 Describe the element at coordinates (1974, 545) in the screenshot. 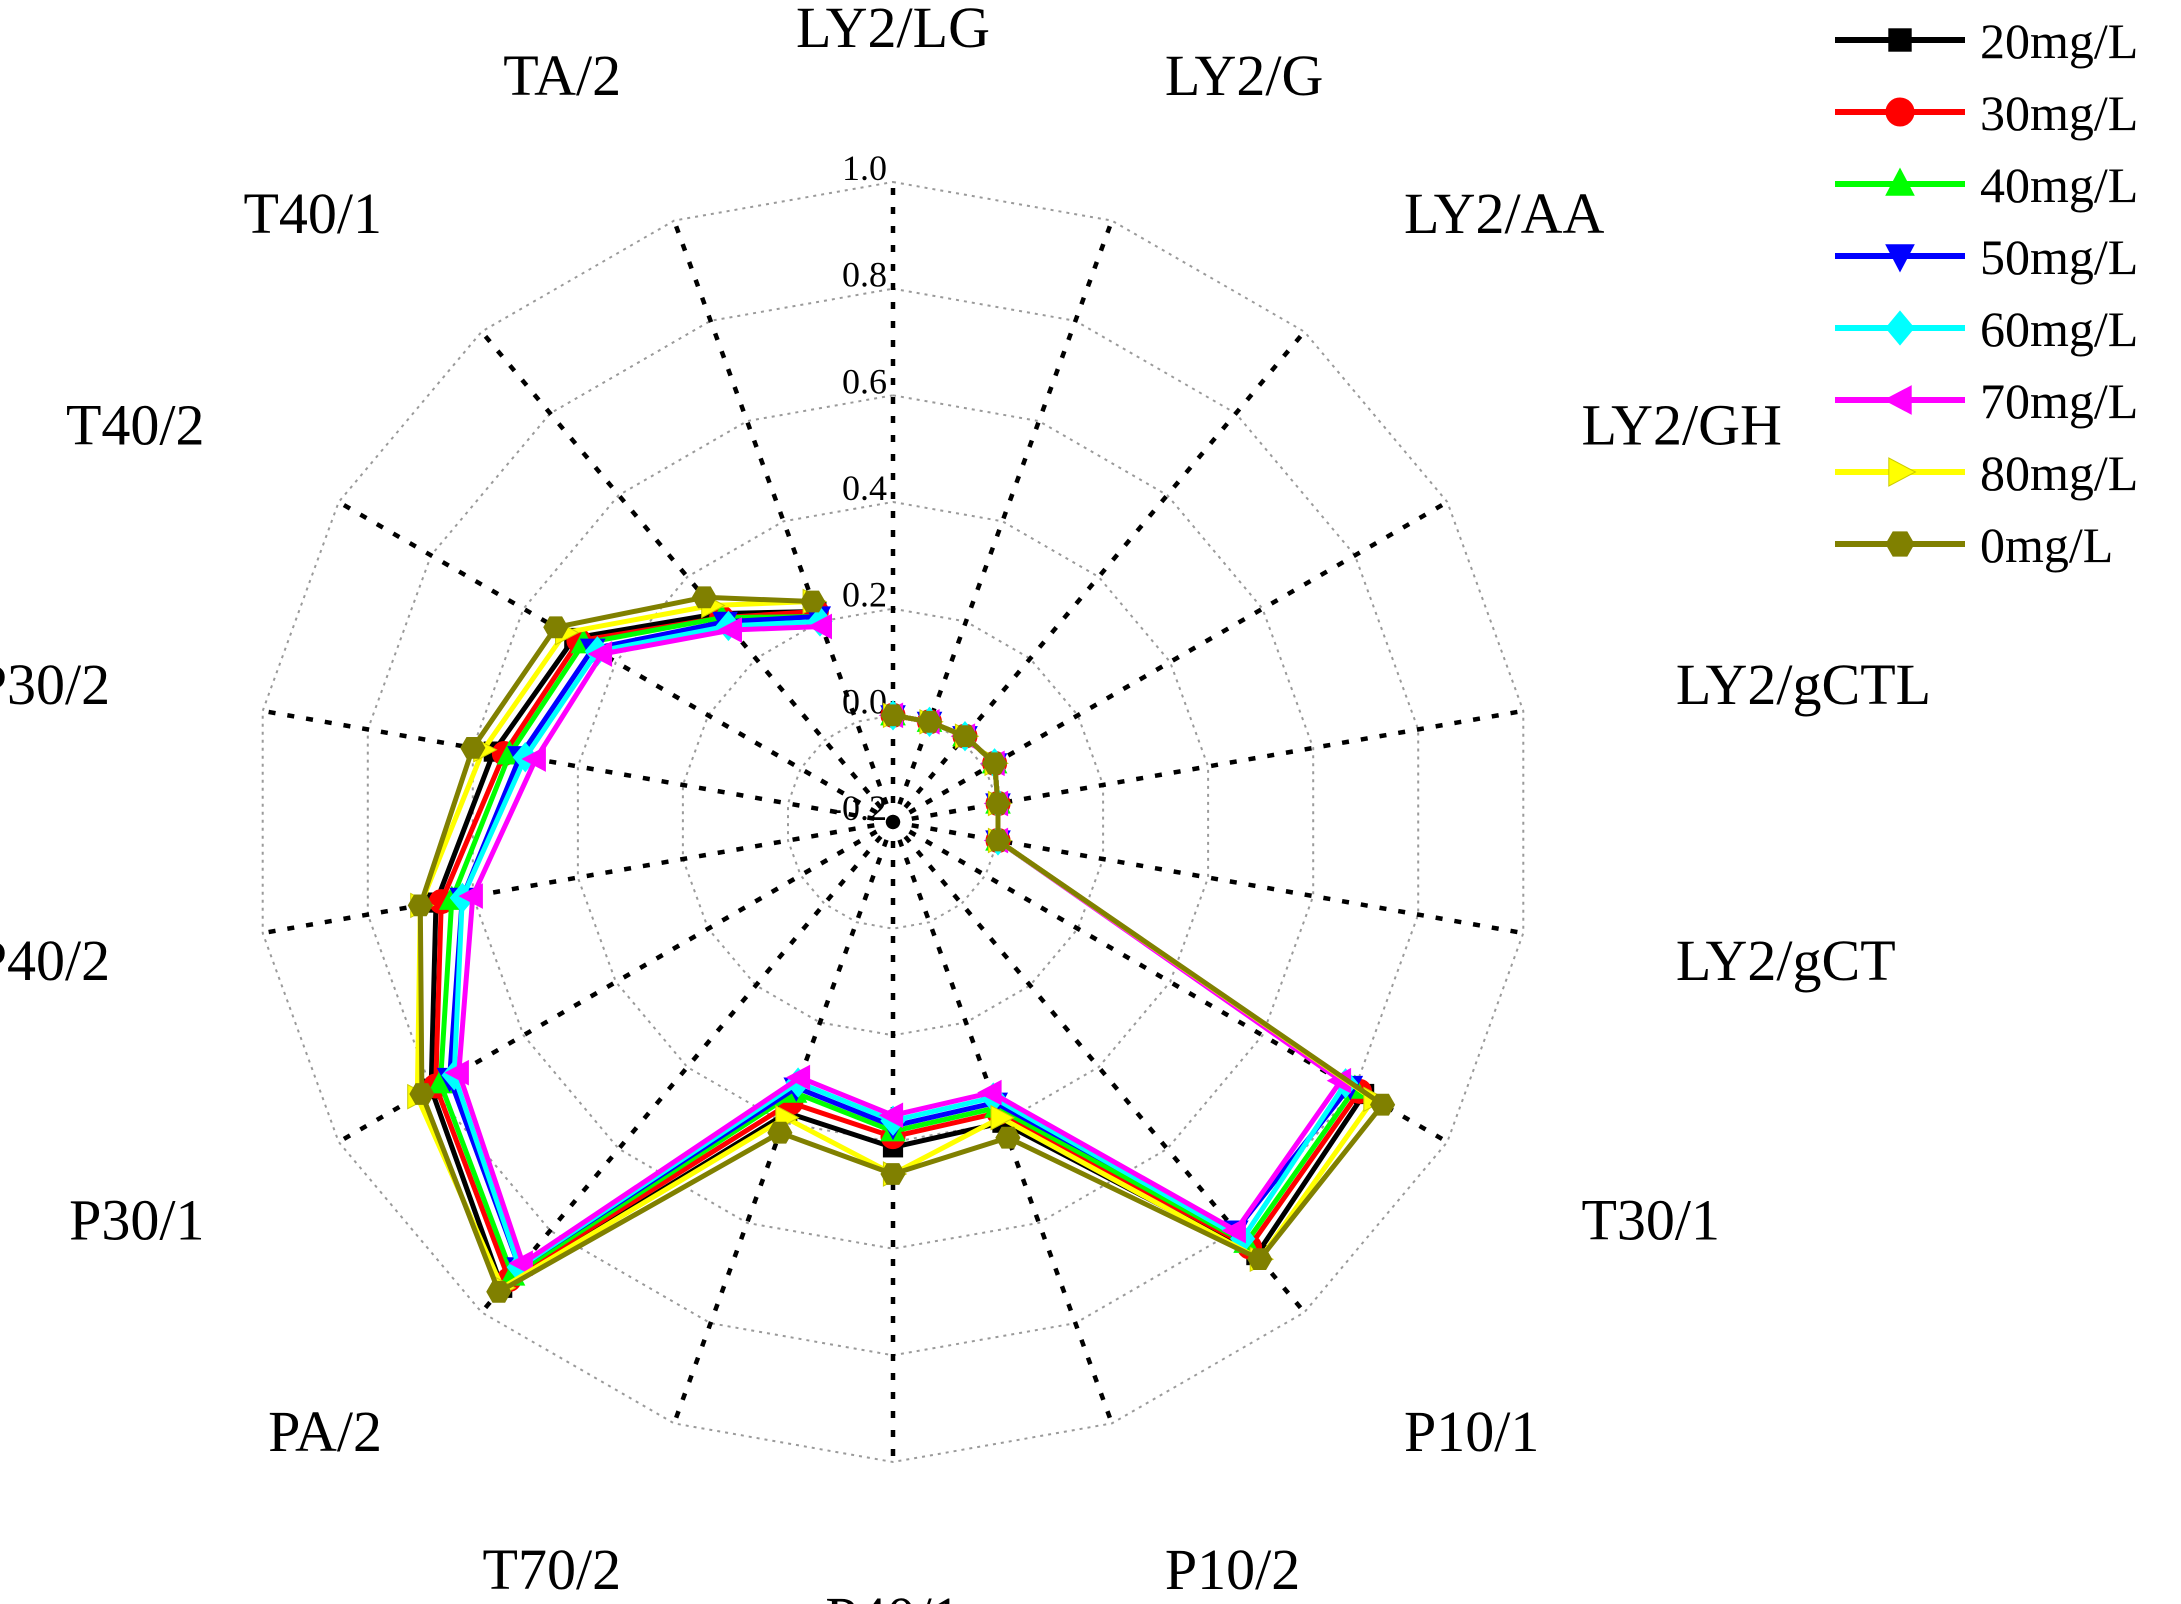

I see `legend-entry: 0mg/L` at that location.